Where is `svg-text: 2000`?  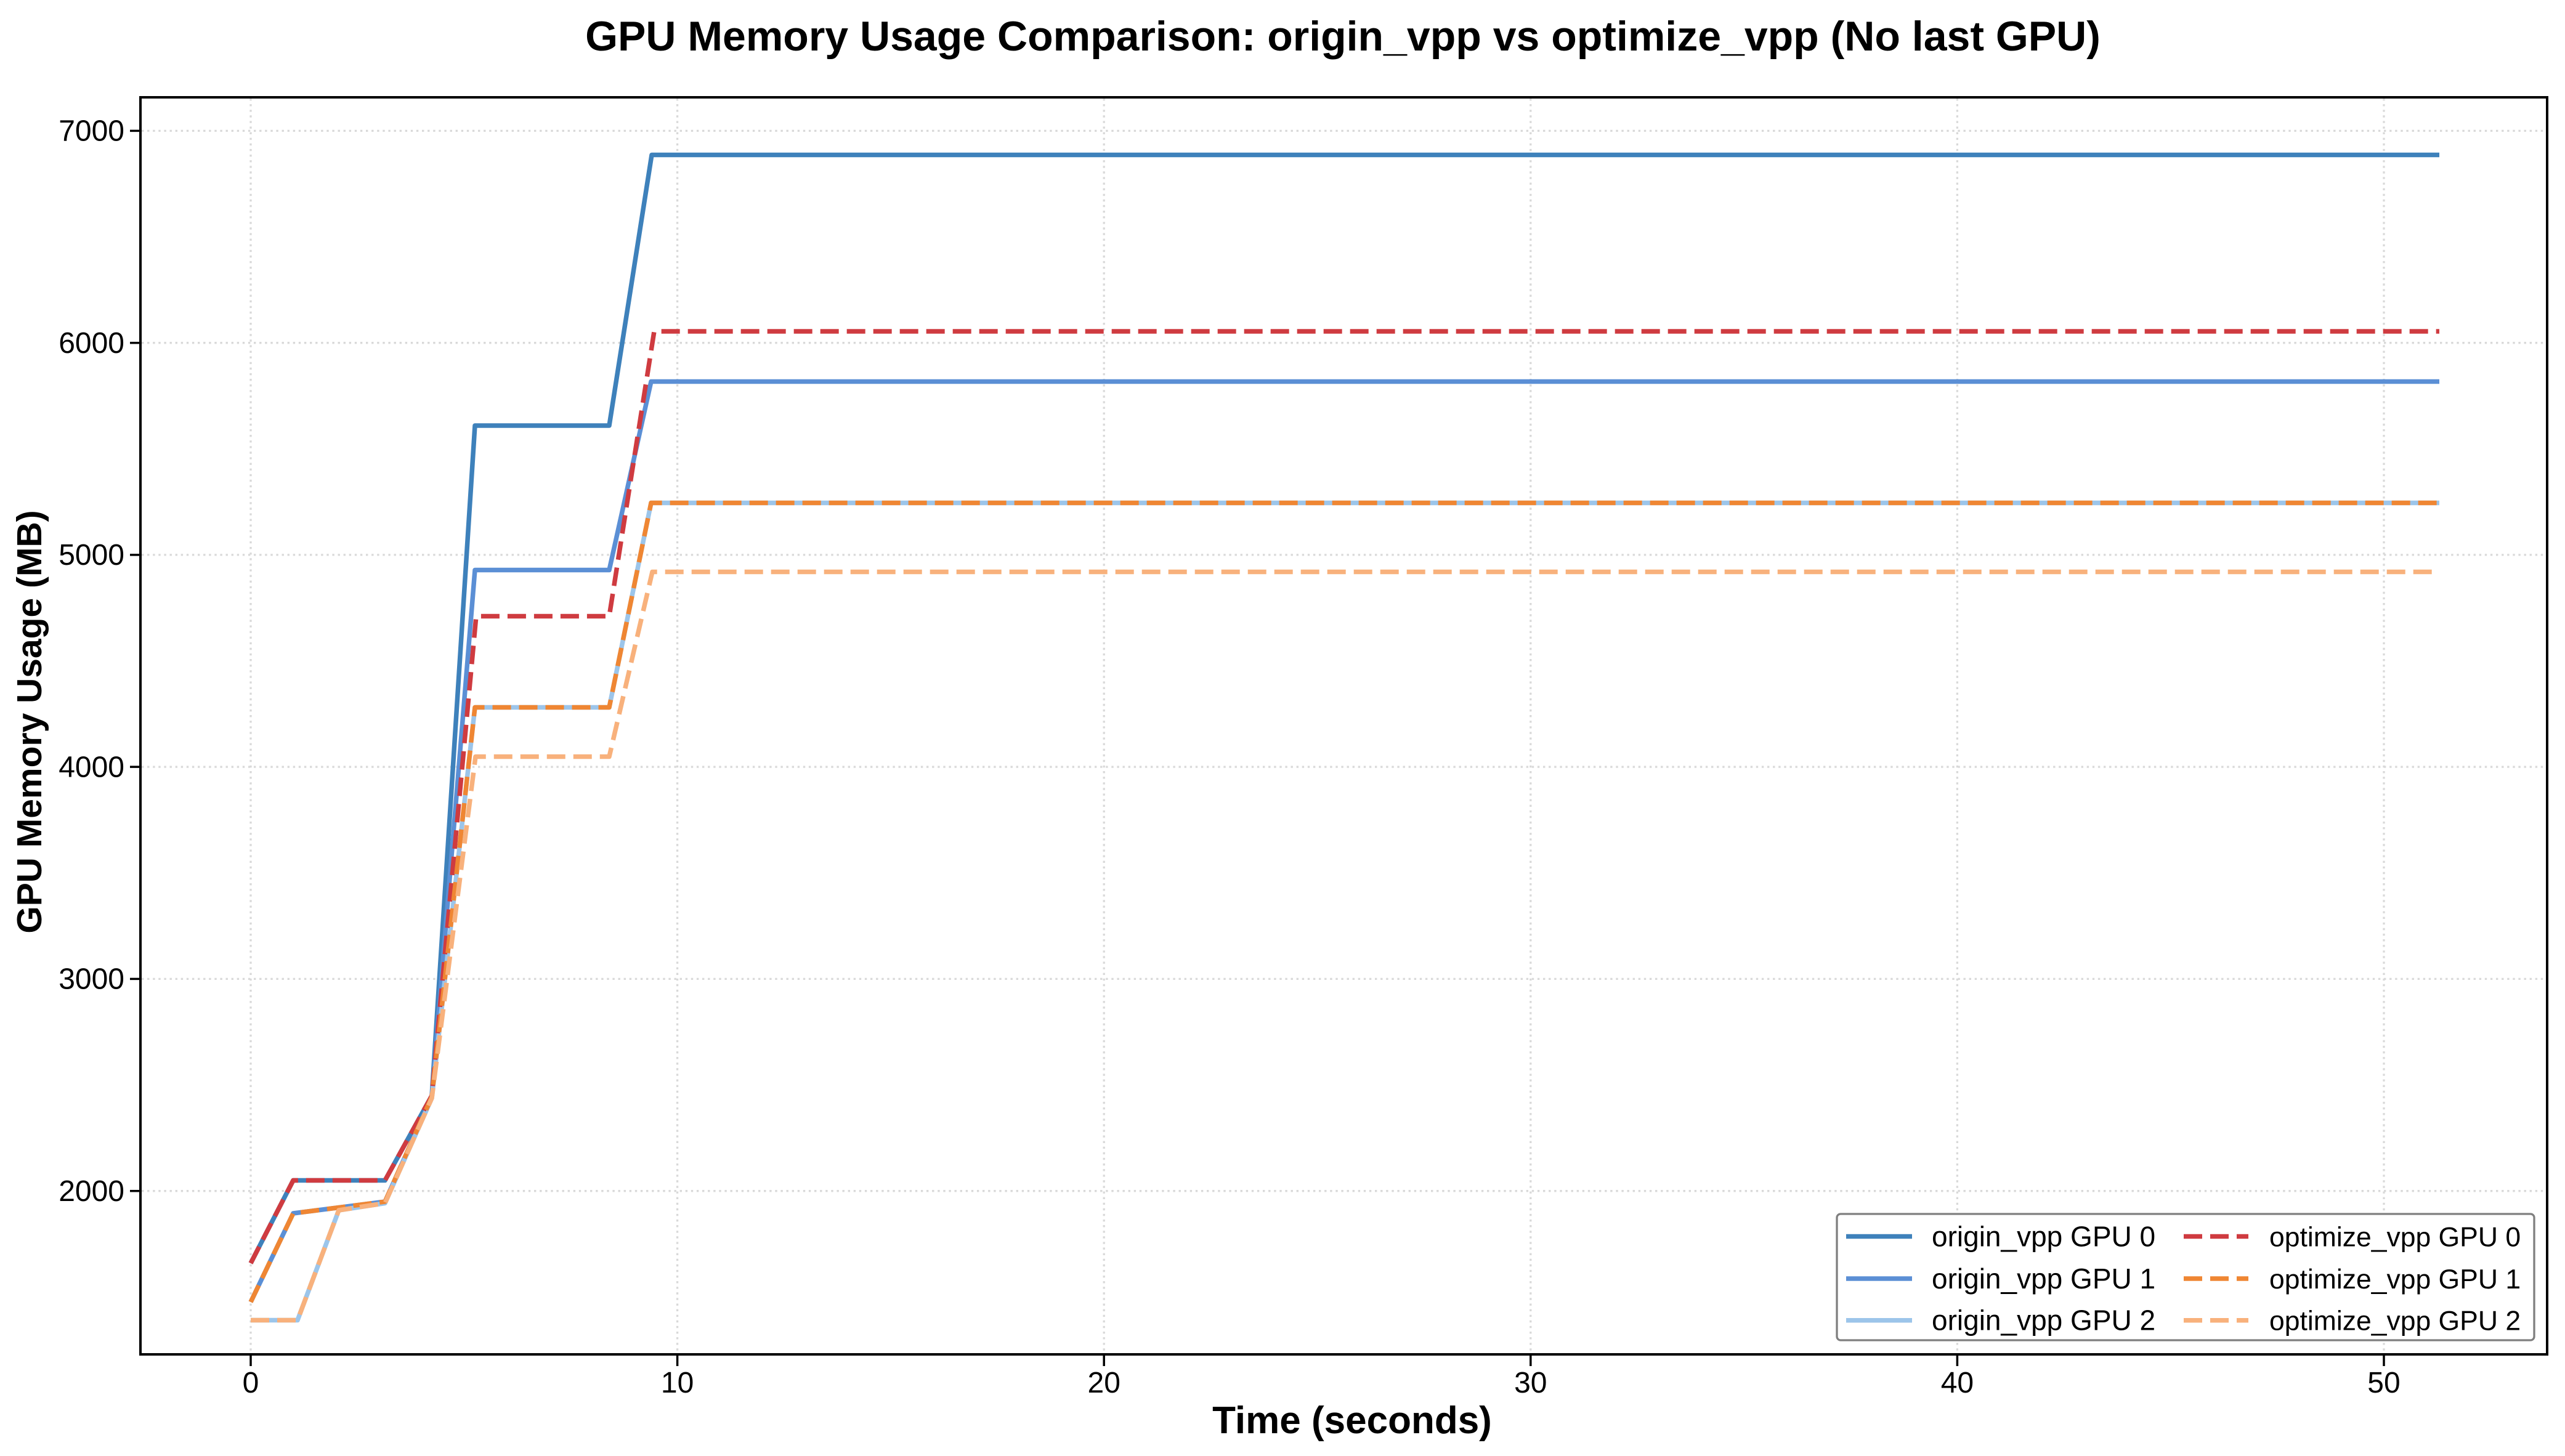 svg-text: 2000 is located at coordinates (91, 1191).